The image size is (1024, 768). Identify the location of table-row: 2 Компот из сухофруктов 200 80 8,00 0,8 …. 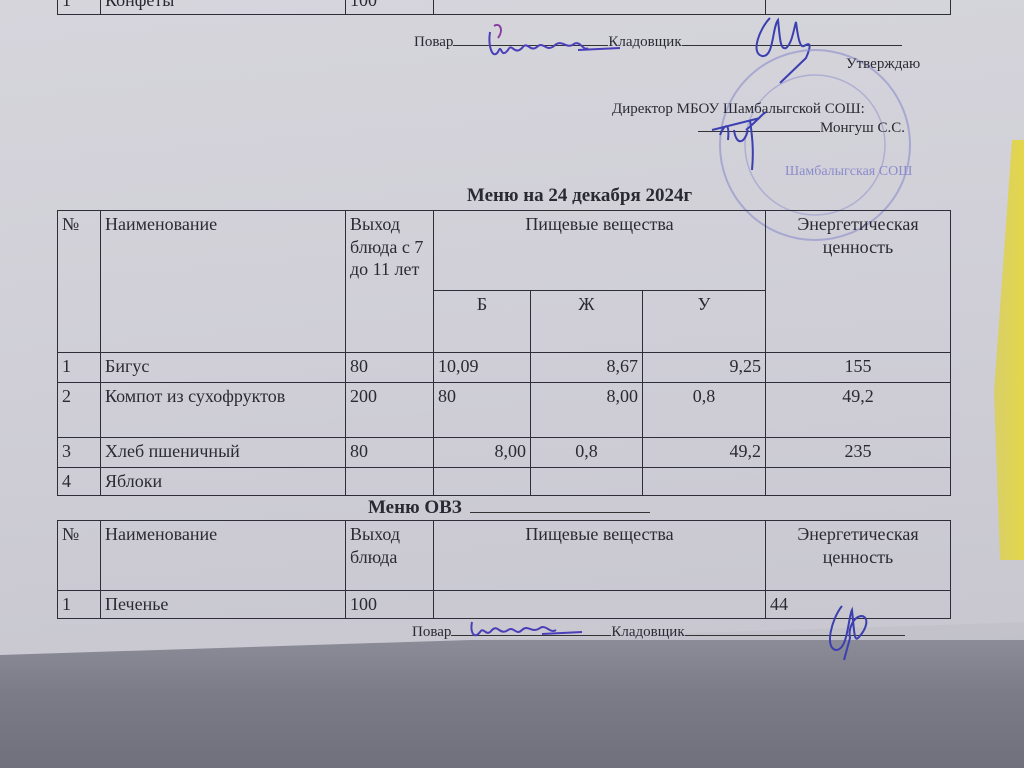
(504, 410).